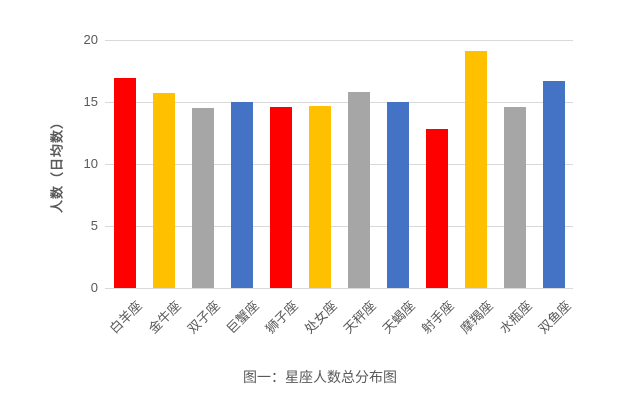 Image resolution: width=640 pixels, height=406 pixels. Describe the element at coordinates (90, 101) in the screenshot. I see `y-tick-label: 15` at that location.